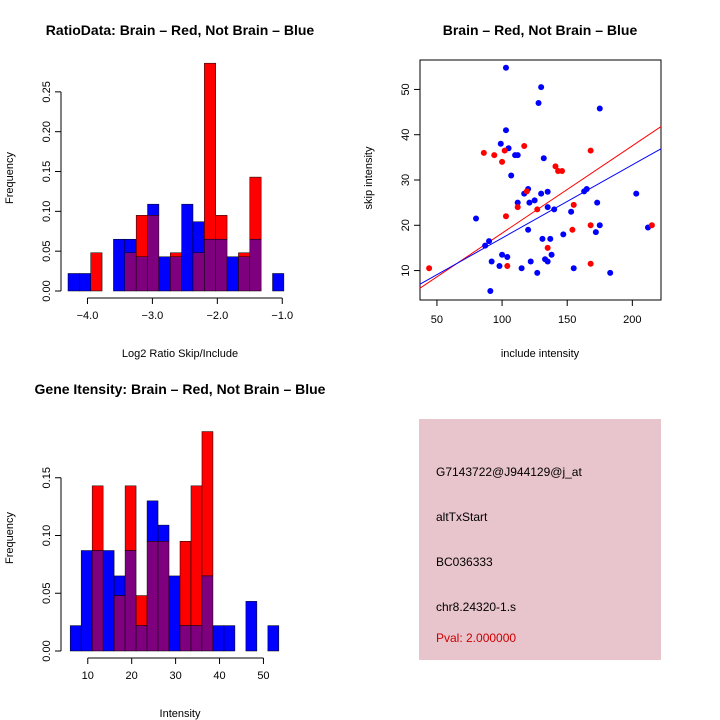 This screenshot has height=720, width=720. Describe the element at coordinates (369, 177) in the screenshot. I see `scatter-y-axis-label: skip intensity` at that location.